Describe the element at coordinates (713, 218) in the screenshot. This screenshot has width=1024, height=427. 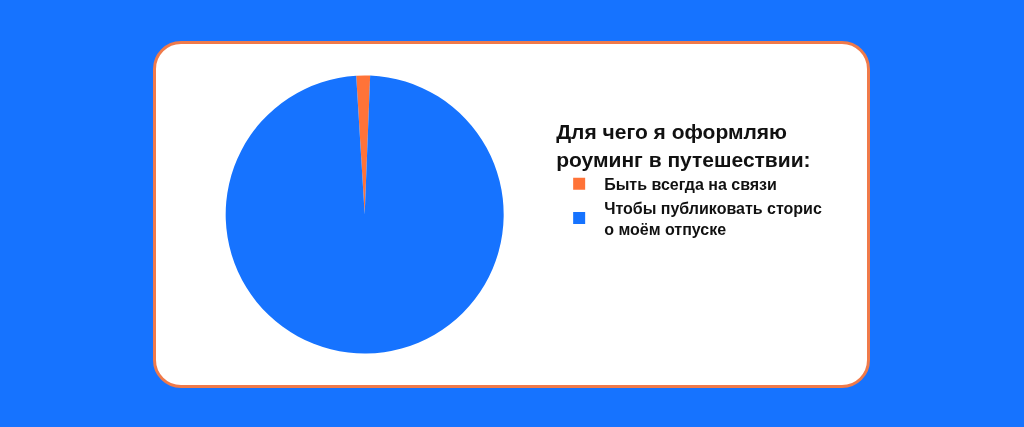
I see `legend-label: Чтобы публиковать сторис о моём отпуске` at that location.